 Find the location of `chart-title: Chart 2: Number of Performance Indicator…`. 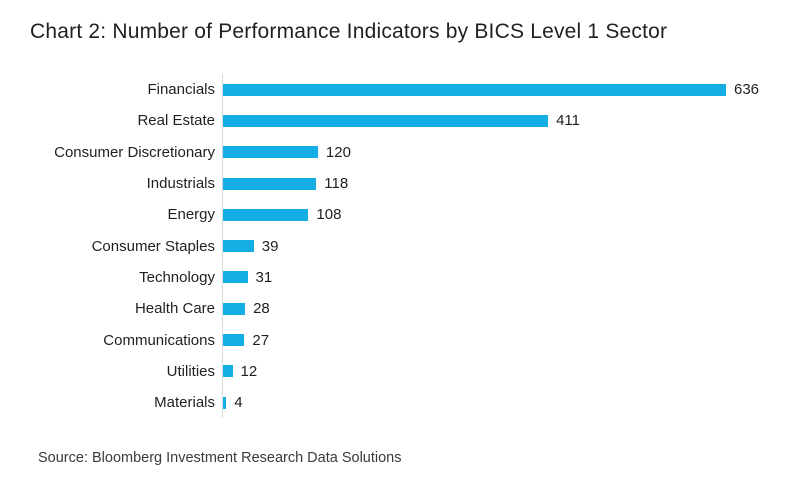

chart-title: Chart 2: Number of Performance Indicator… is located at coordinates (349, 31).